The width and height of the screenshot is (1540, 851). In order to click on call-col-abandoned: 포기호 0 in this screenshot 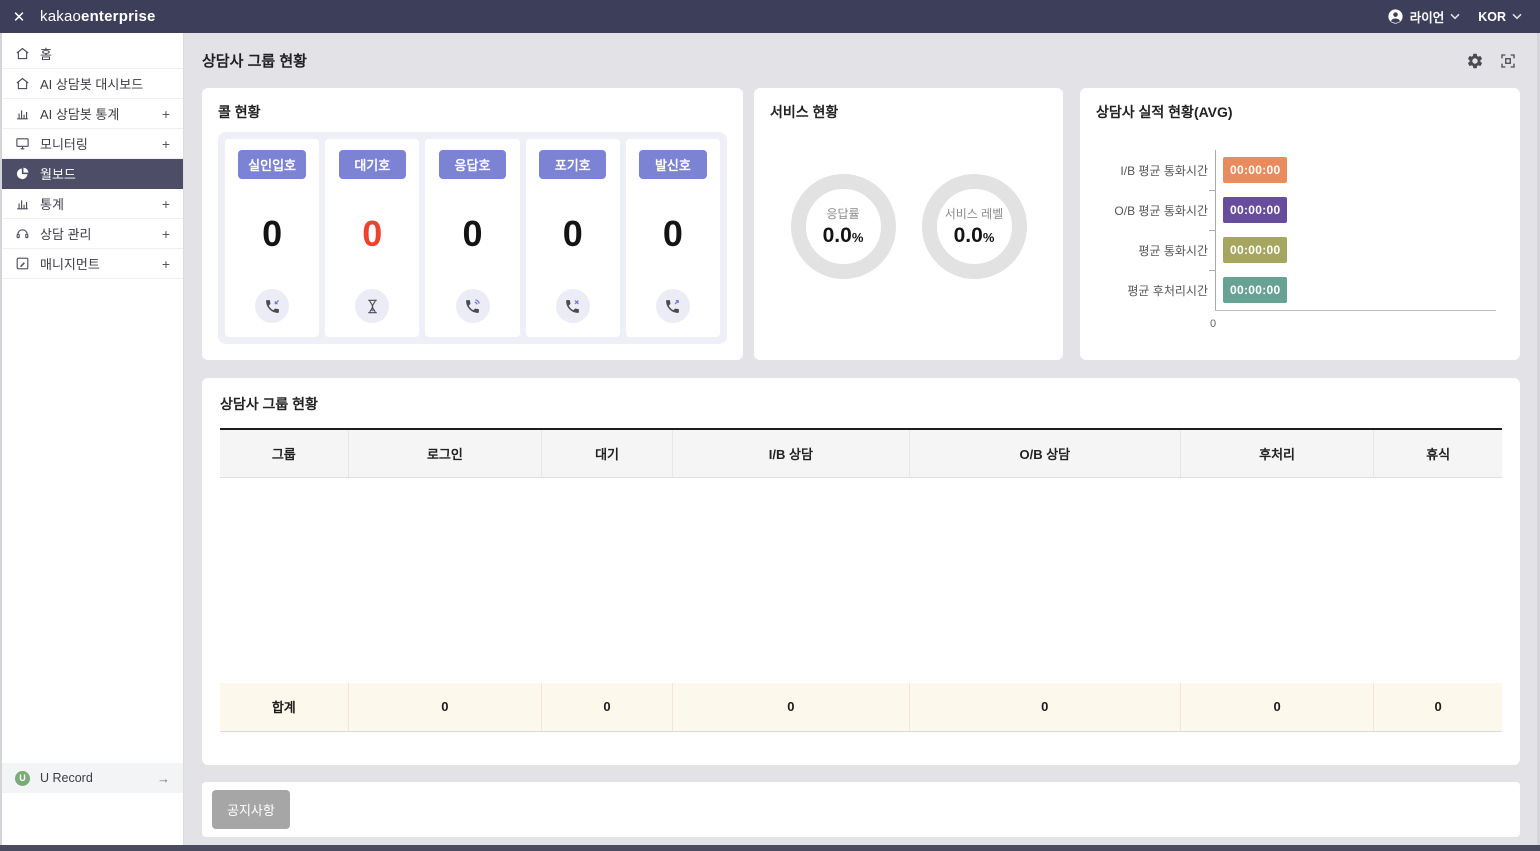, I will do `click(572, 238)`.